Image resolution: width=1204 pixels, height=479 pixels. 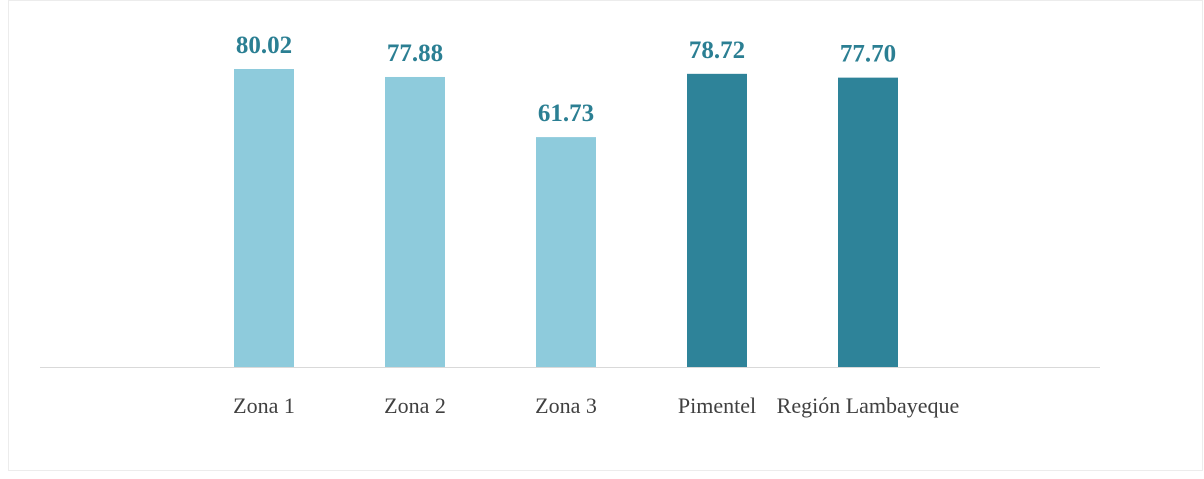 What do you see at coordinates (566, 405) in the screenshot?
I see `x-tick-label: Zona 3` at bounding box center [566, 405].